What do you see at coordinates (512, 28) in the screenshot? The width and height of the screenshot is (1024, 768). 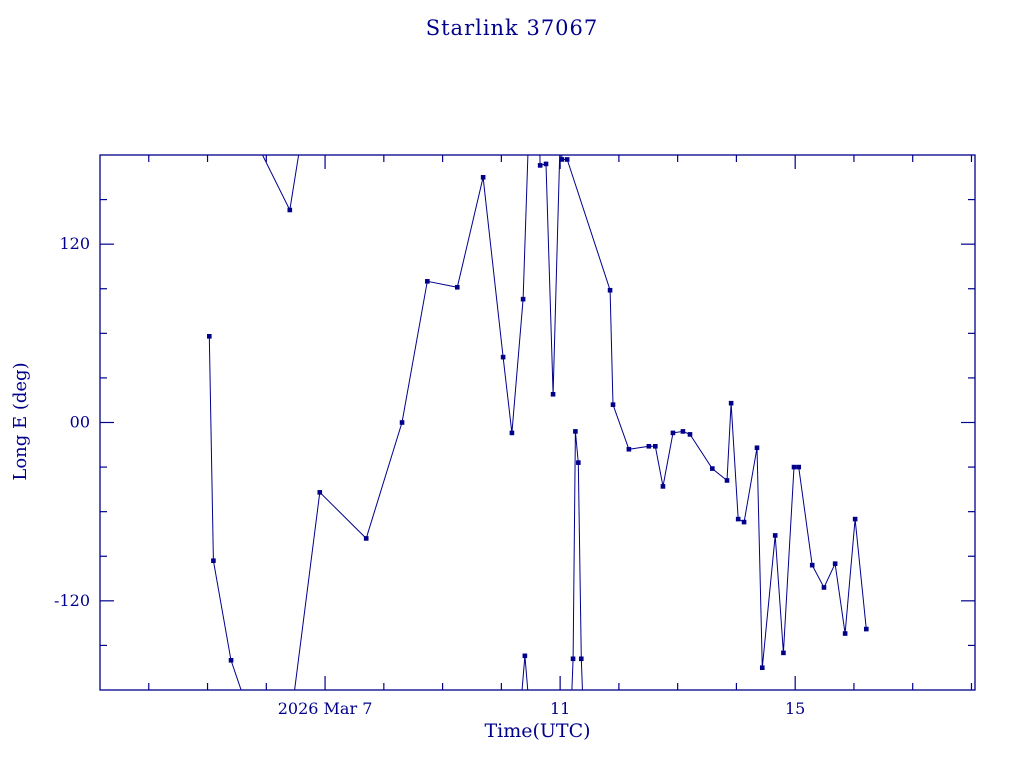 I see `chart-title: Starlink 37067` at bounding box center [512, 28].